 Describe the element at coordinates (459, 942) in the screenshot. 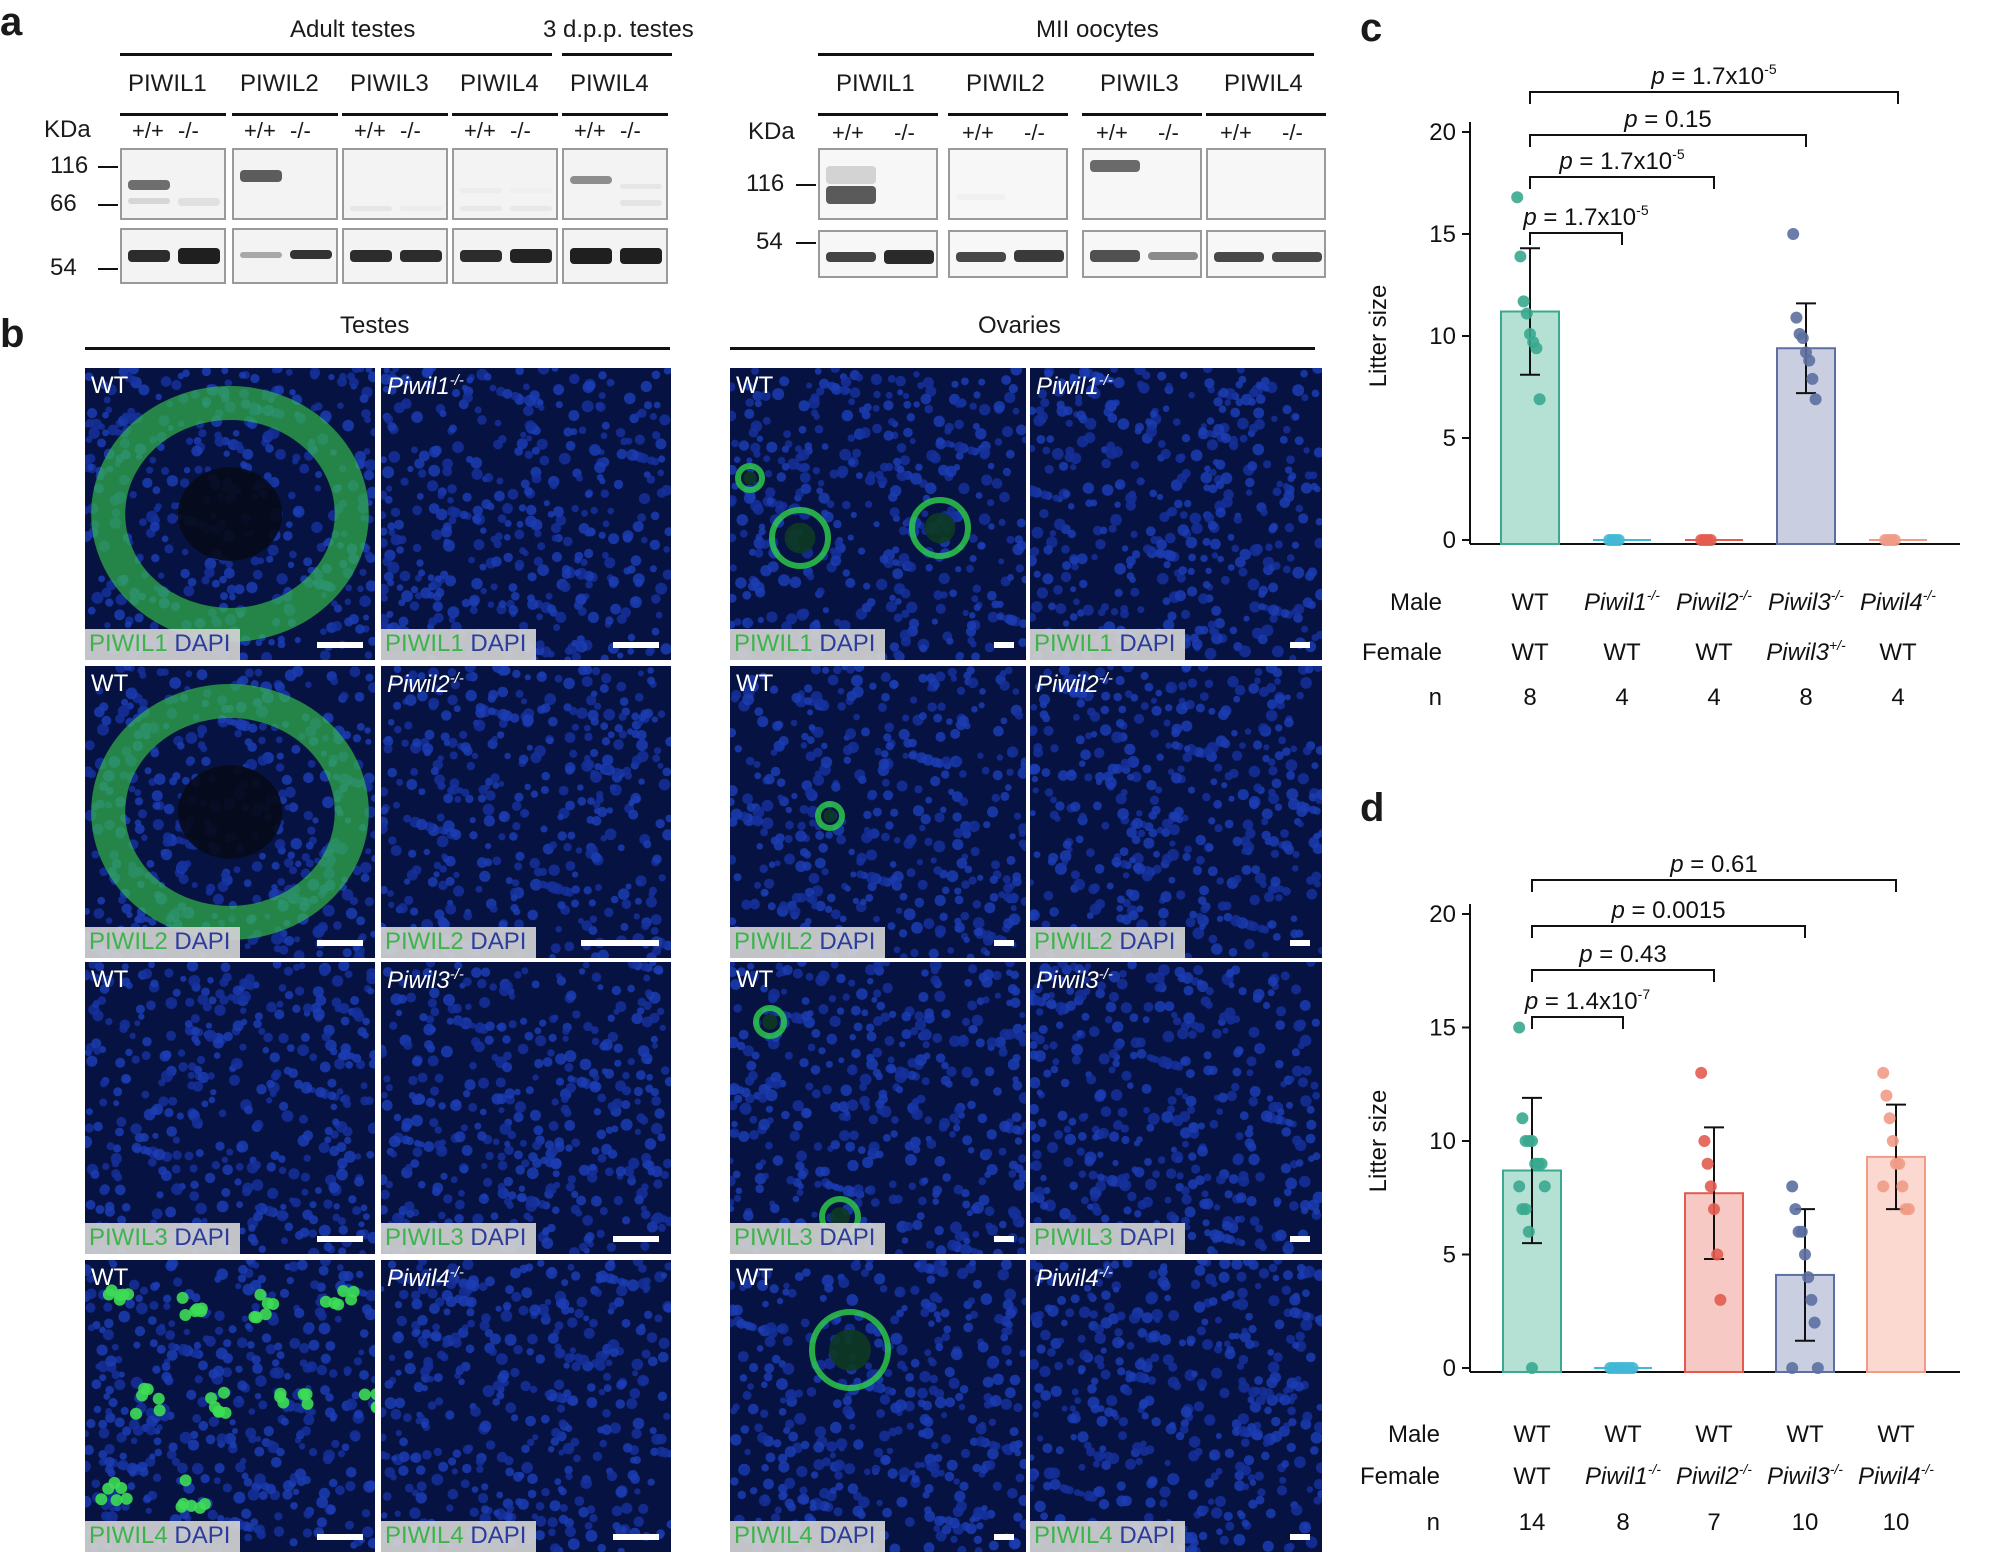

I see `stain-label: PIWIL2 DAPI` at that location.